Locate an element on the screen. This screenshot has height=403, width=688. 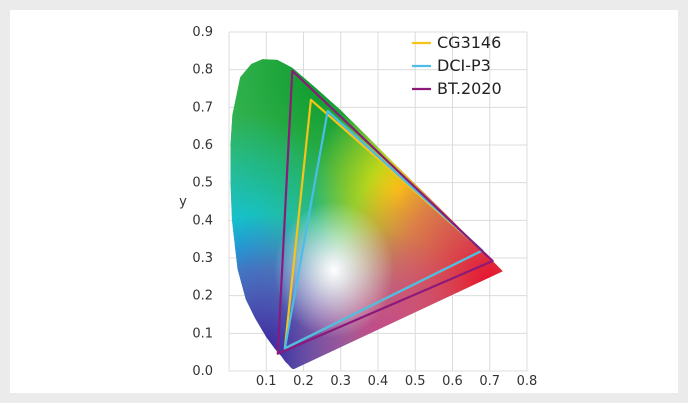
x-tick-label: 0.1 is located at coordinates (266, 381).